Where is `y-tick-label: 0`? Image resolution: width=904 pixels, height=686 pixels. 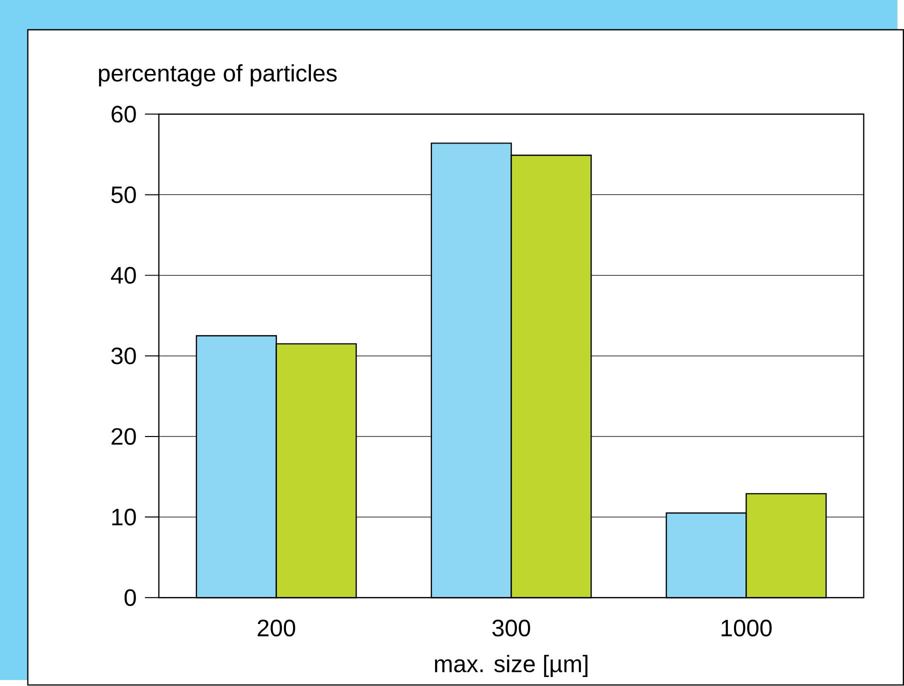
y-tick-label: 0 is located at coordinates (130, 597).